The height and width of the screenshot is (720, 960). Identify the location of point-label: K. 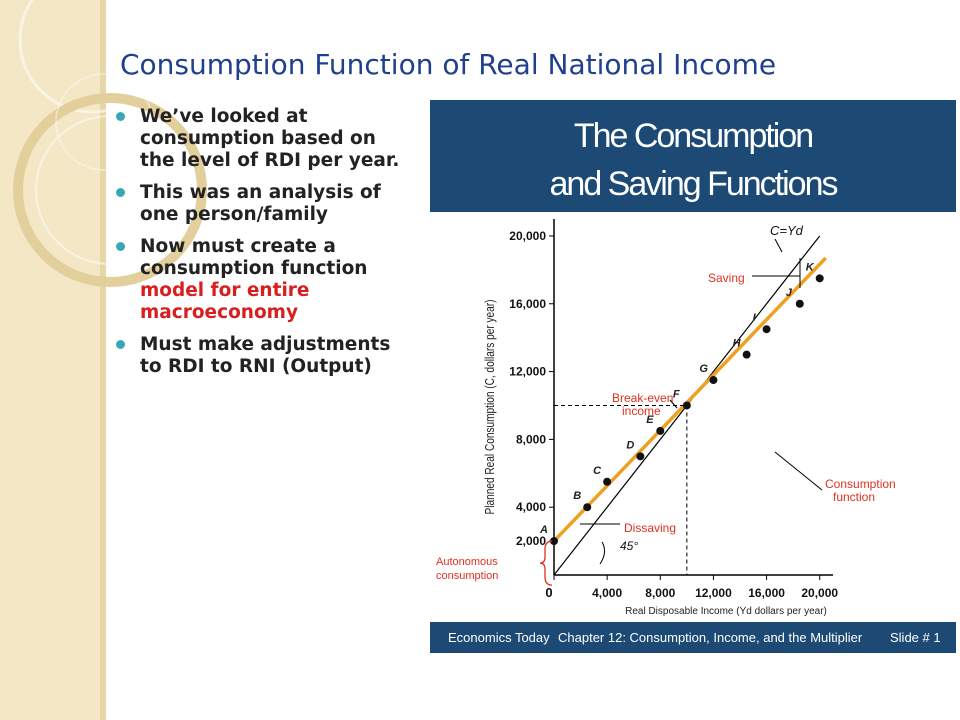
(810, 267).